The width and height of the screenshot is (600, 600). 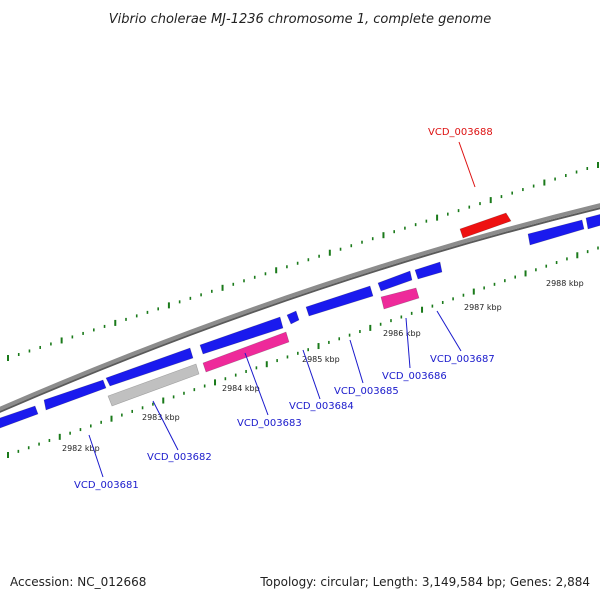 I want to click on scale-label: 2984 kbp, so click(x=241, y=388).